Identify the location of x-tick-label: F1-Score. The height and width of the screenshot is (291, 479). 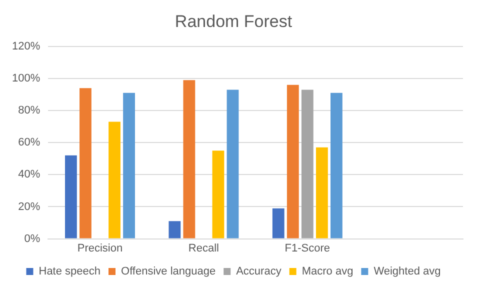
(307, 248).